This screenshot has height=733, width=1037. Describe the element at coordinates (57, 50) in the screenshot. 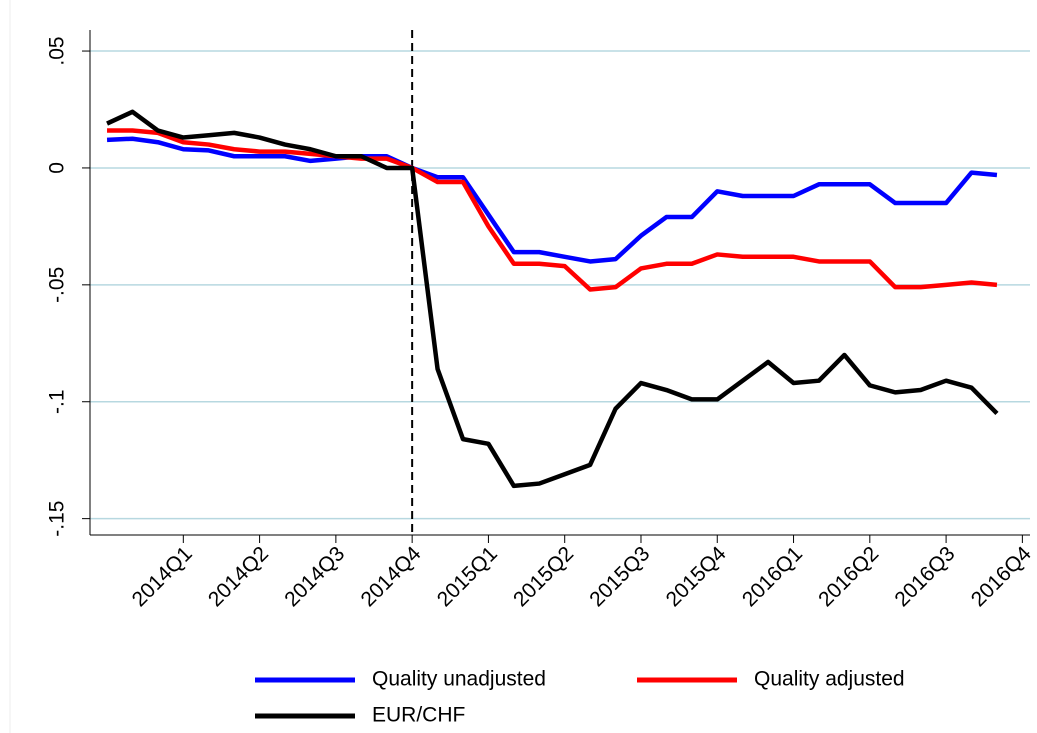

I see `y-tick-label: .05` at that location.